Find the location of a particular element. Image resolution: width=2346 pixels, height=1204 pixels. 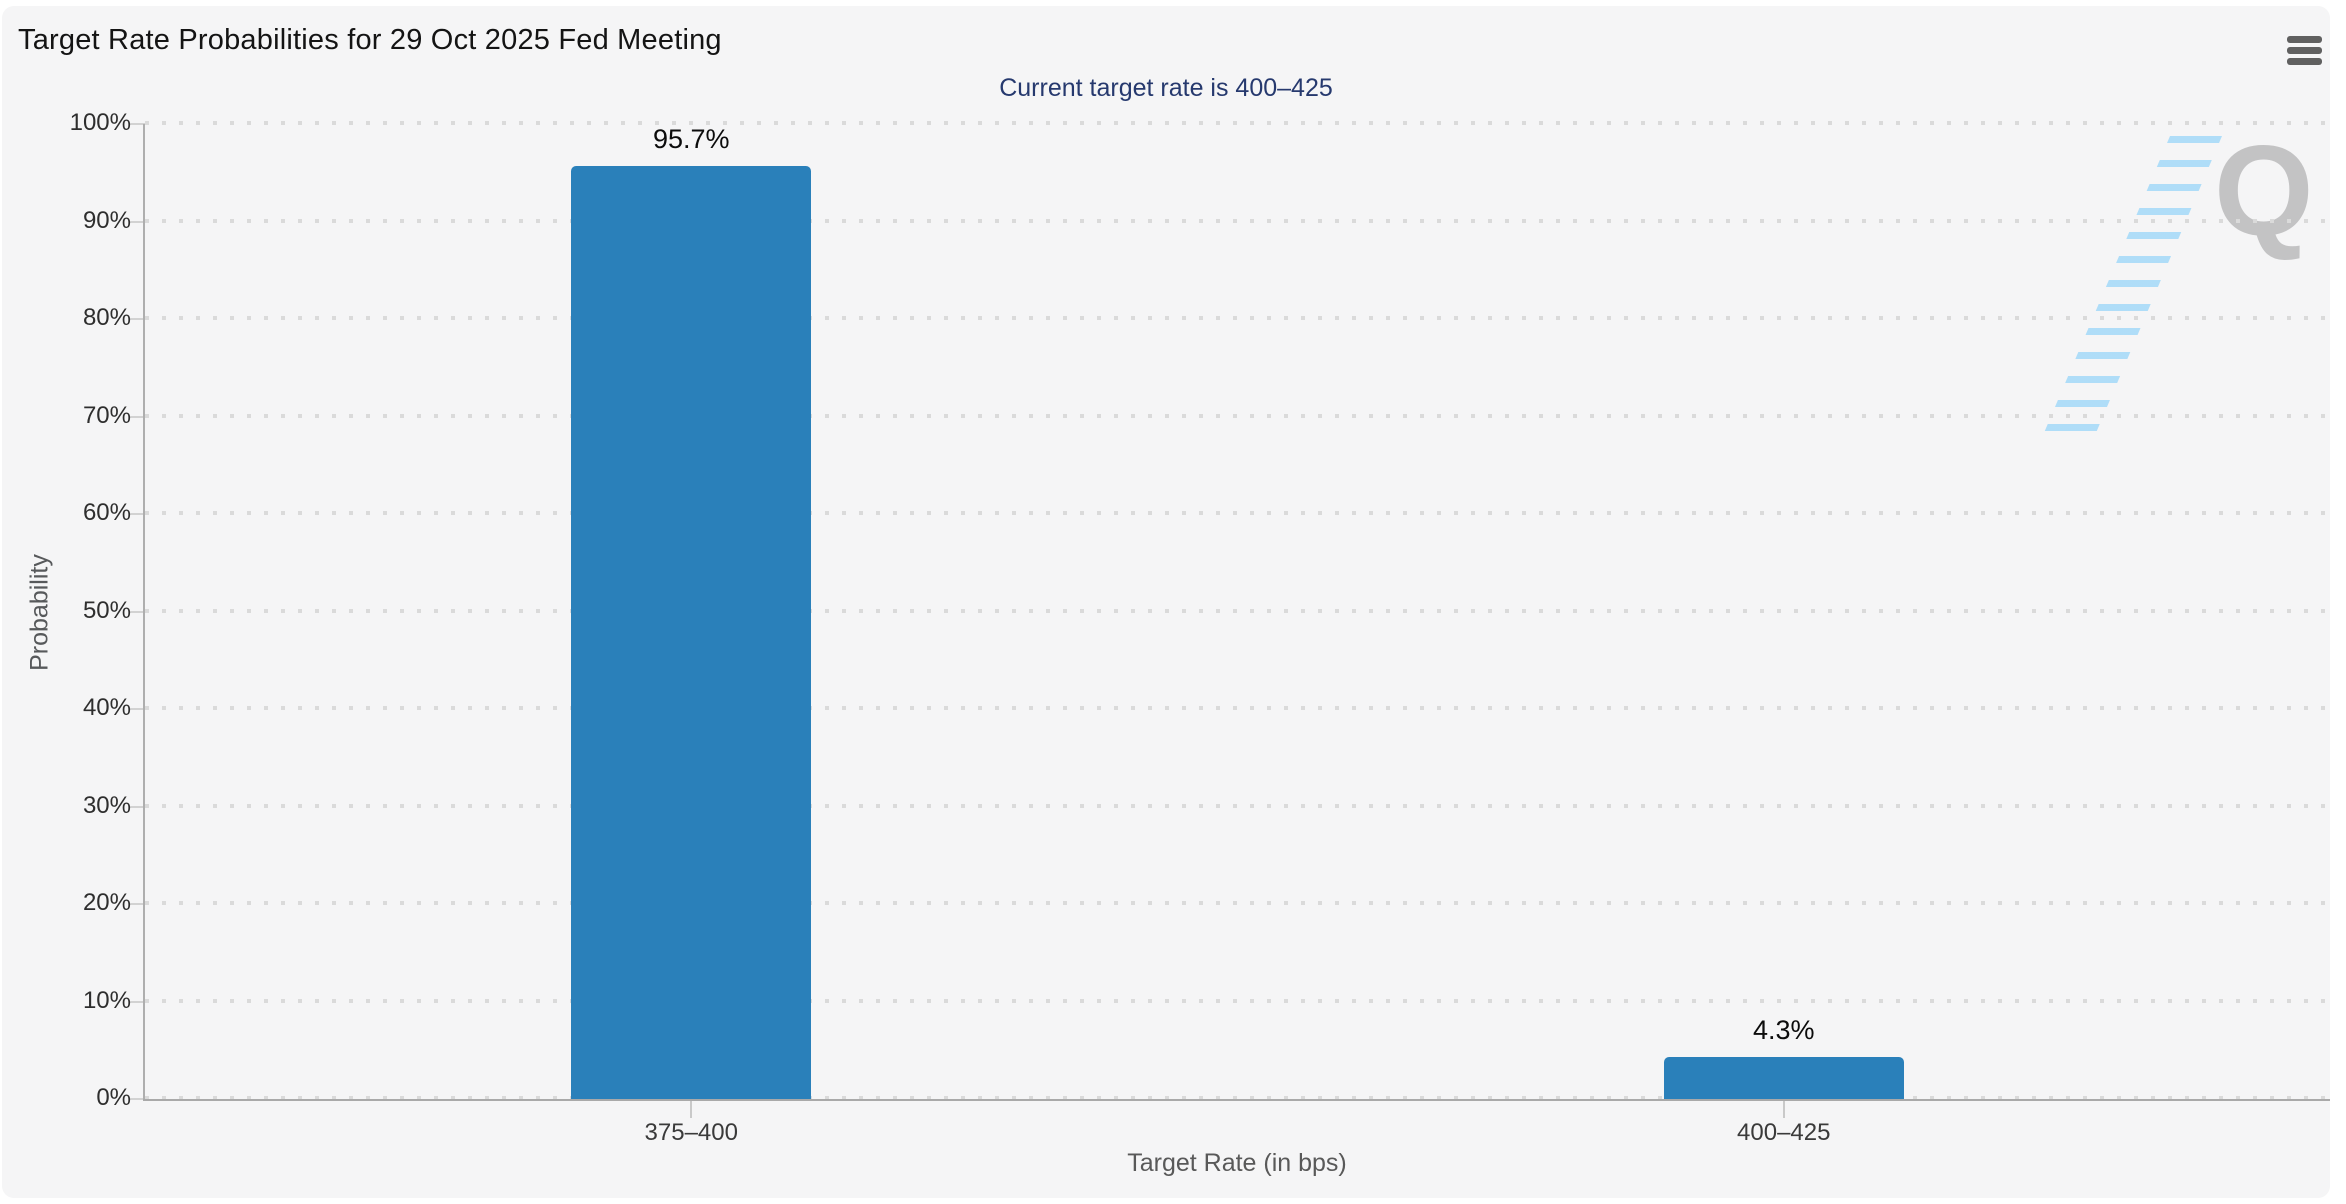

x-axis-title: Target Rate (in bps) is located at coordinates (1237, 1163).